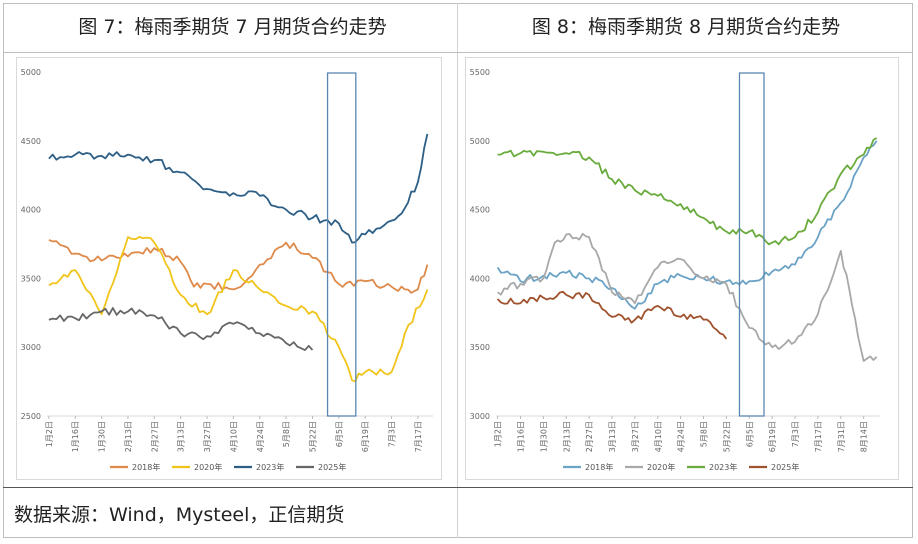  What do you see at coordinates (864, 436) in the screenshot?
I see `x-tick-label: 8月14日` at bounding box center [864, 436].